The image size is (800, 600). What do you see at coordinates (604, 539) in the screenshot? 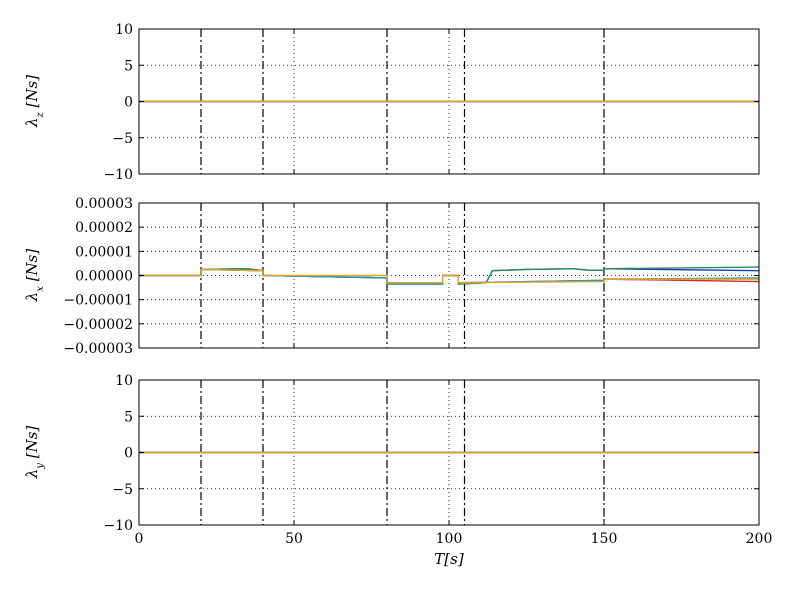
I see `x-tick-label: 150` at bounding box center [604, 539].